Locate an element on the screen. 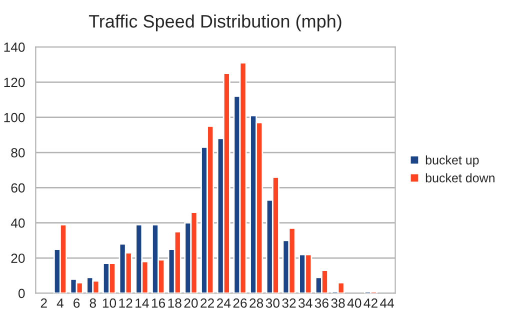 This screenshot has height=324, width=510. x-tick-label: 2 is located at coordinates (43, 303).